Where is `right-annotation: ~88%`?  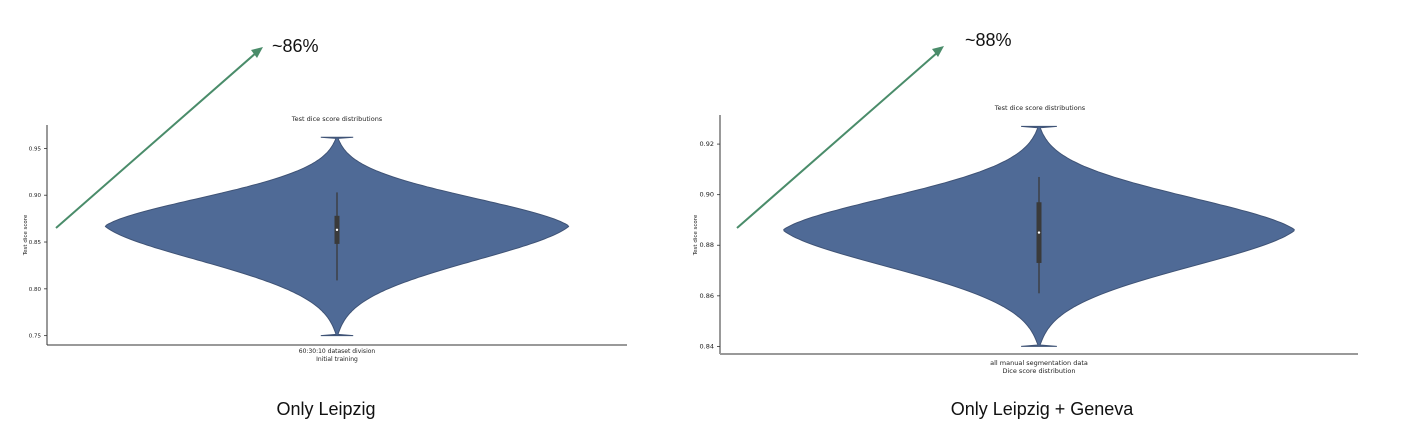 right-annotation: ~88% is located at coordinates (988, 40).